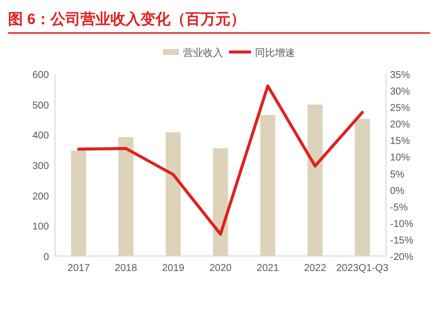 This screenshot has height=327, width=438. I want to click on y2-tick-label: -5%, so click(399, 208).